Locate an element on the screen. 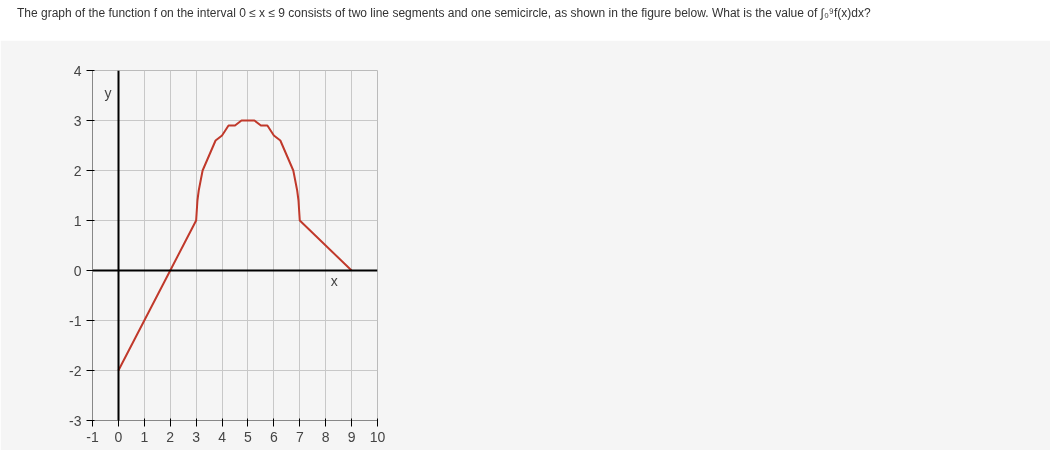 The image size is (1050, 459). y-tick-label: 4 is located at coordinates (77, 70).